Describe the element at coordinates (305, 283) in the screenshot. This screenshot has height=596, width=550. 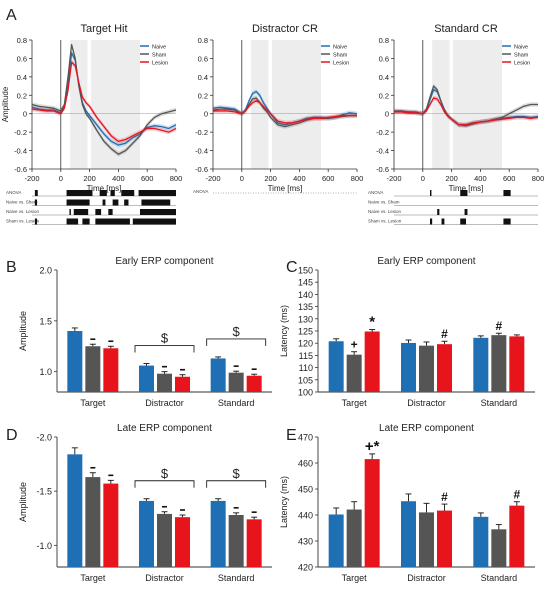
I see `y-tick-label: 145` at that location.